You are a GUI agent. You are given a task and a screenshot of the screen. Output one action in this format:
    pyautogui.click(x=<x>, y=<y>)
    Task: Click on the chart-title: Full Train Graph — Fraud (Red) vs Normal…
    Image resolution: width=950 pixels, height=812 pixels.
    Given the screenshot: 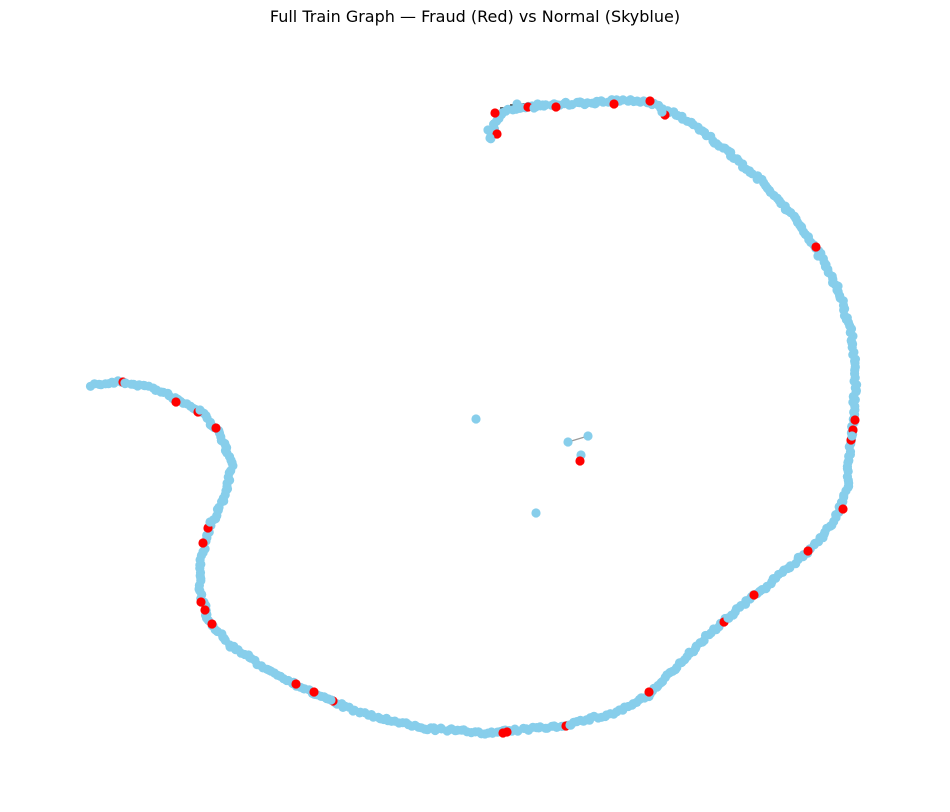 What is the action you would take?
    pyautogui.click(x=475, y=16)
    